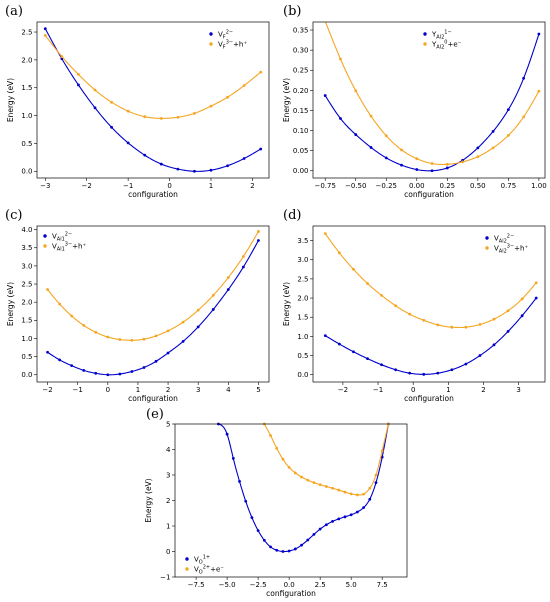 The width and height of the screenshot is (550, 602). What do you see at coordinates (168, 475) in the screenshot?
I see `y-tick-label: 3` at bounding box center [168, 475].